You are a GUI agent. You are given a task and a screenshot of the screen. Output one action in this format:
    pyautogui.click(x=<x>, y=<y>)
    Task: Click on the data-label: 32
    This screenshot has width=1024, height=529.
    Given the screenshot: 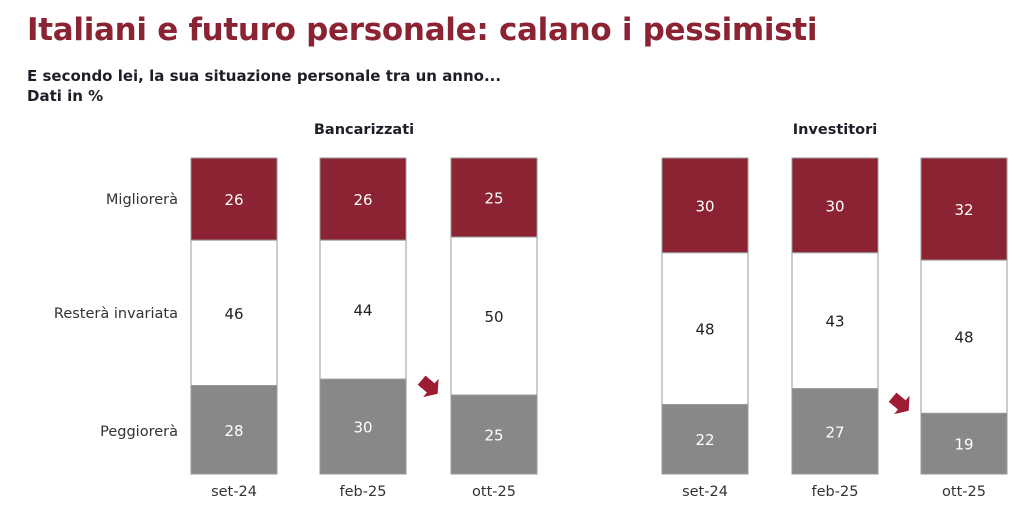 What is the action you would take?
    pyautogui.click(x=963, y=210)
    